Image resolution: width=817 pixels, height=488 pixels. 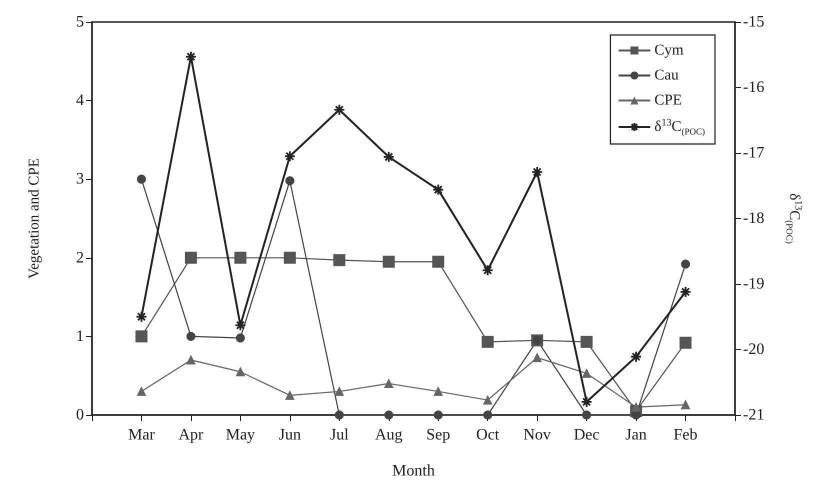 I want to click on x-tick-label: Sep, so click(x=438, y=435).